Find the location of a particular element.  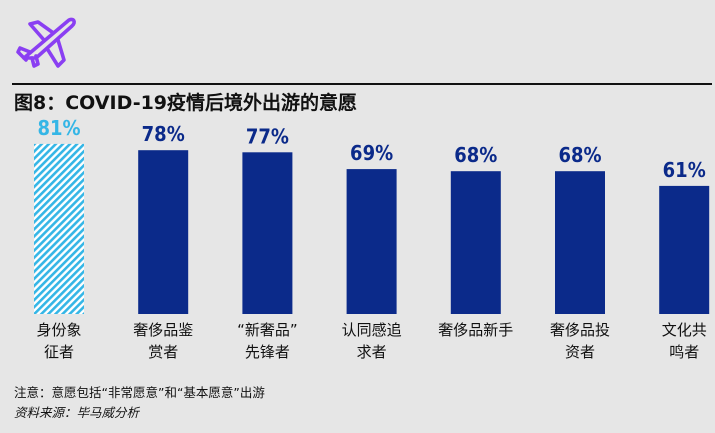

chart-source: 资料来源：毕马威分析 is located at coordinates (77, 412).